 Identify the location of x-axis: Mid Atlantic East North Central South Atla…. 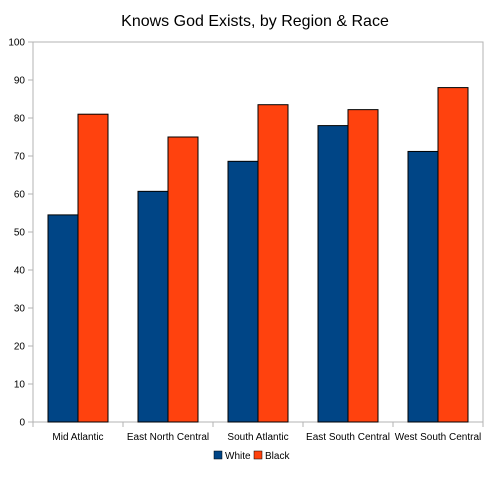
(258, 432).